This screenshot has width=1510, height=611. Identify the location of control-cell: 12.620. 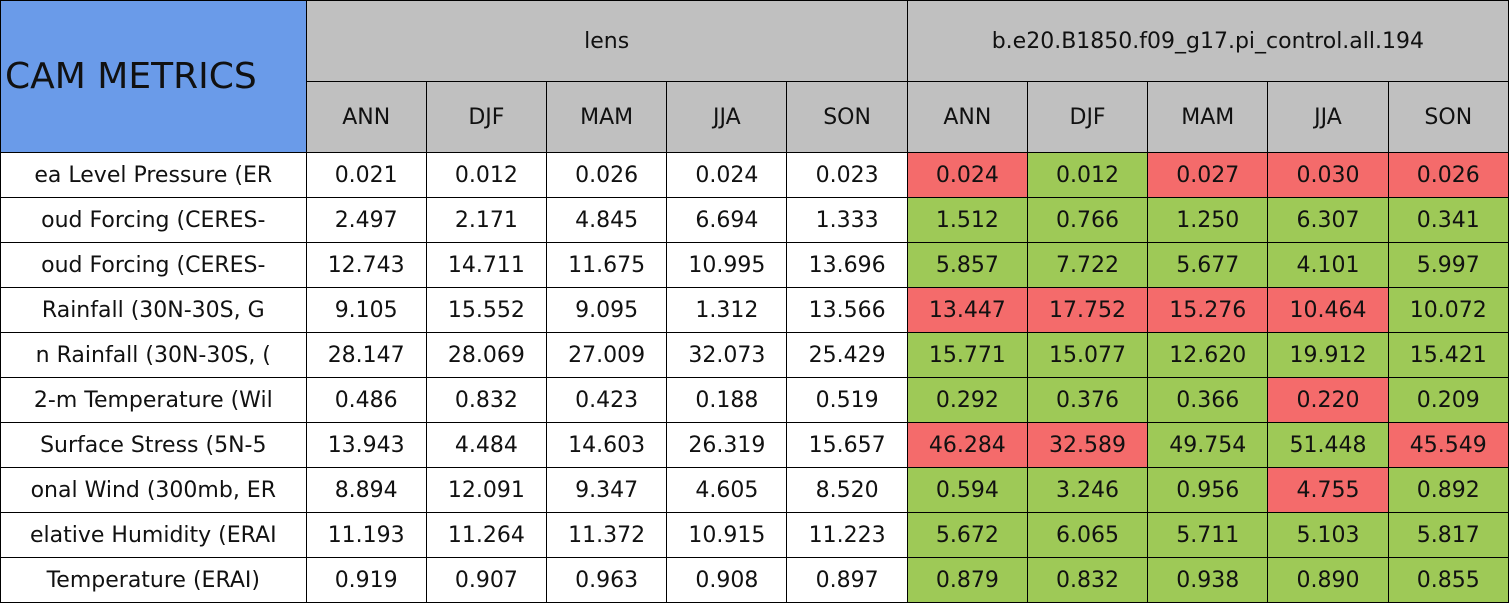
(1208, 355).